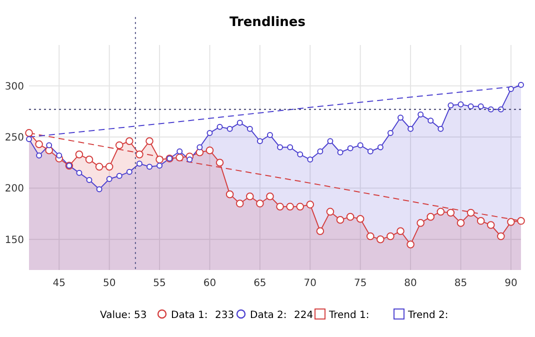 This screenshot has width=535, height=337. What do you see at coordinates (268, 22) in the screenshot?
I see `chart-title: Trendlines` at bounding box center [268, 22].